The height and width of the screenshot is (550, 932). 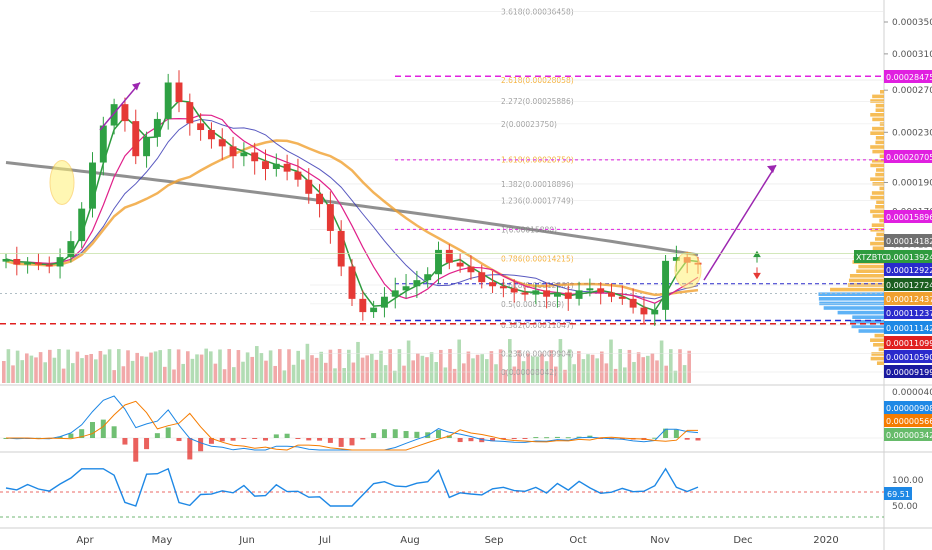 I want to click on price-tag-label: 0.00011142, so click(x=909, y=328).